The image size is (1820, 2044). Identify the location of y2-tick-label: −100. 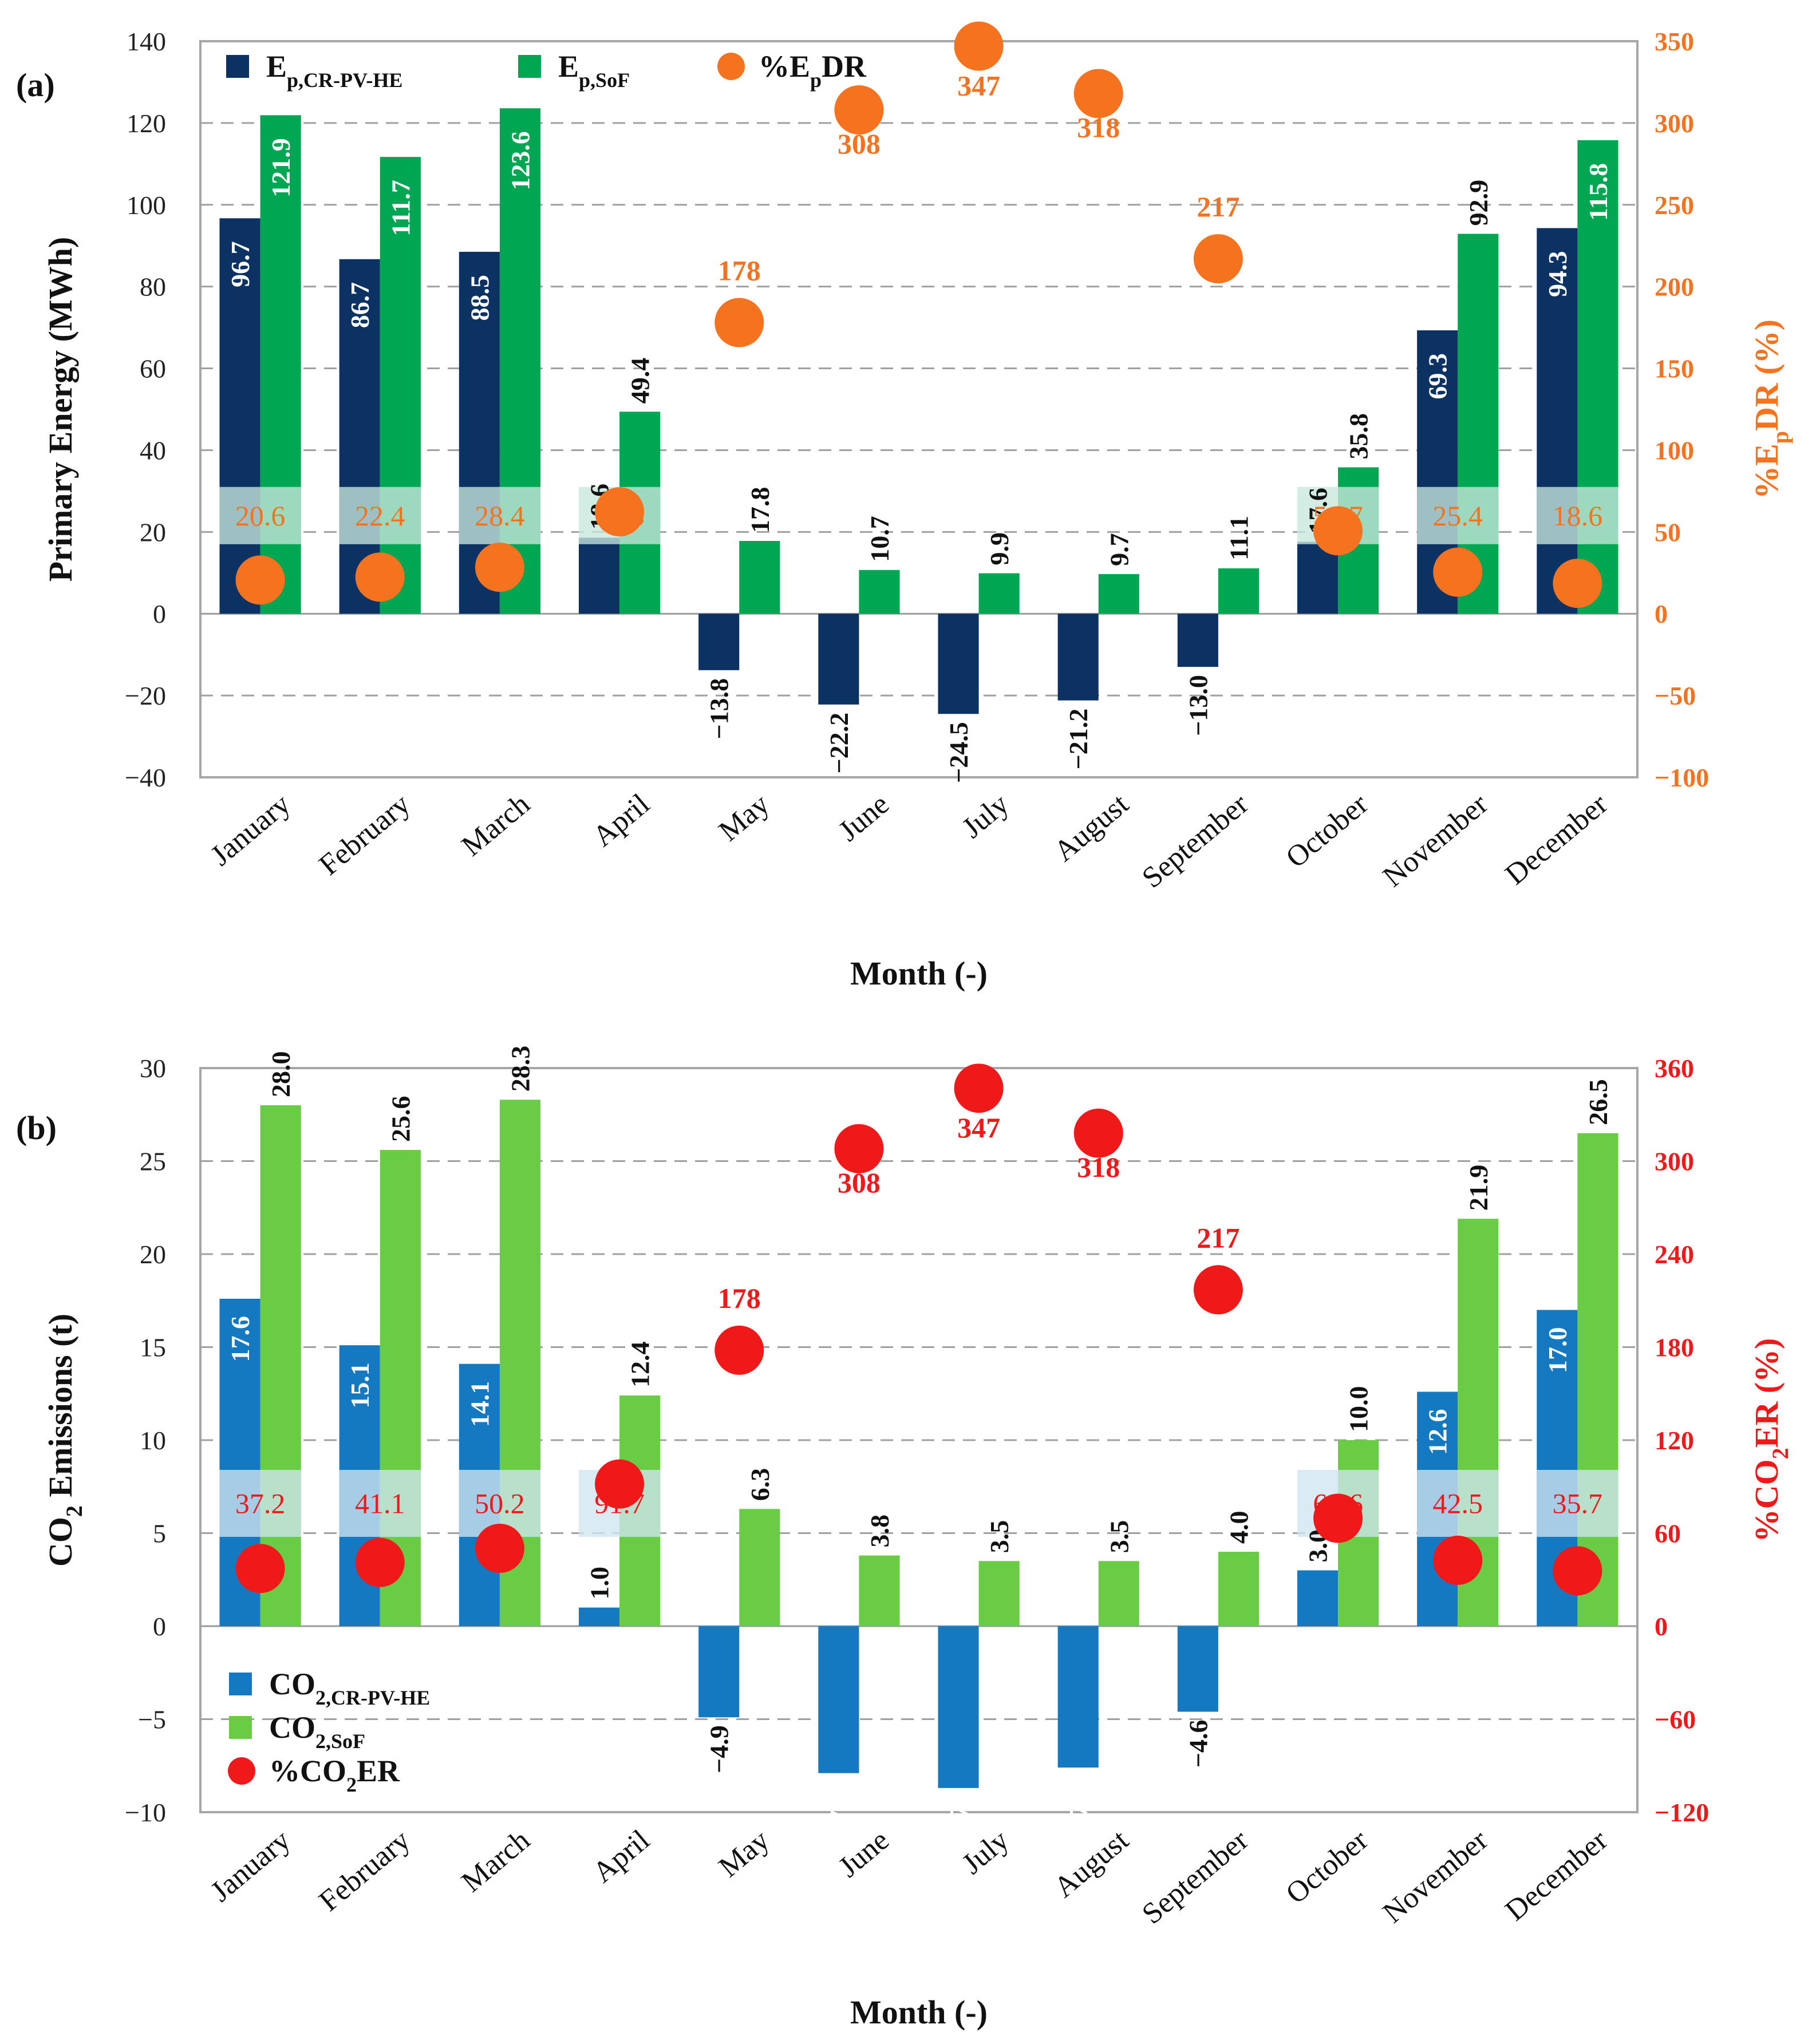
(1682, 777).